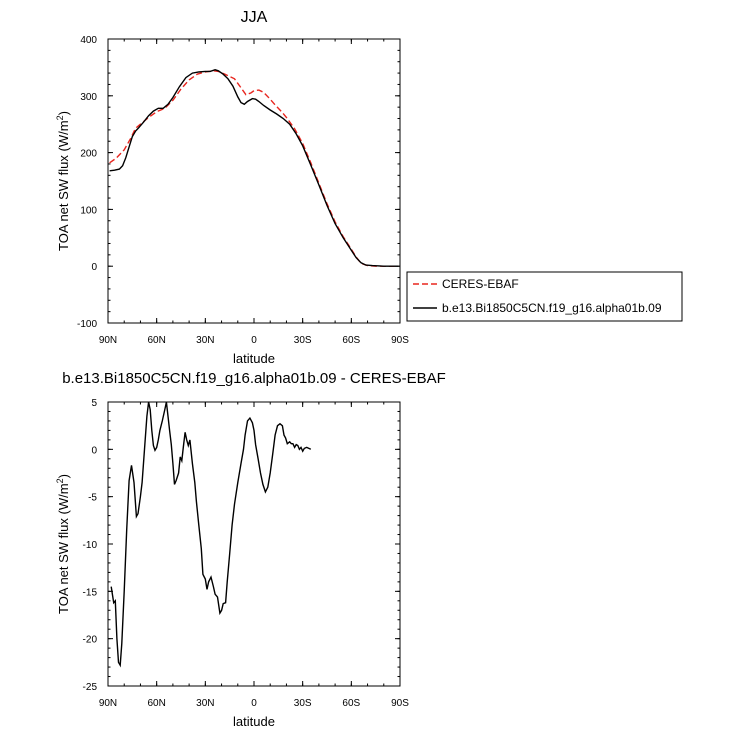 This screenshot has width=731, height=741. What do you see at coordinates (88, 154) in the screenshot?
I see `y-tick-label: 200` at bounding box center [88, 154].